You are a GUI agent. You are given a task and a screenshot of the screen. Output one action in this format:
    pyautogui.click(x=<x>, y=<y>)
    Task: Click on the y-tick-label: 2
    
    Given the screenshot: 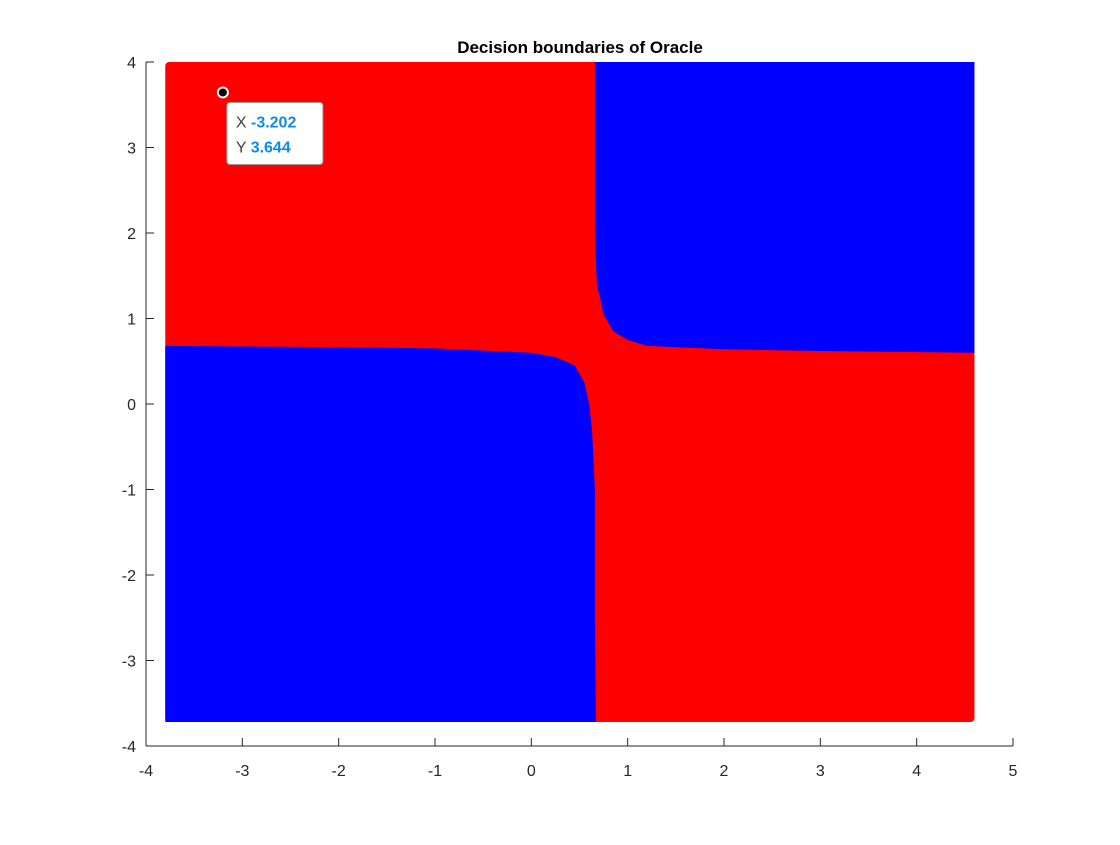 What is the action you would take?
    pyautogui.click(x=131, y=234)
    